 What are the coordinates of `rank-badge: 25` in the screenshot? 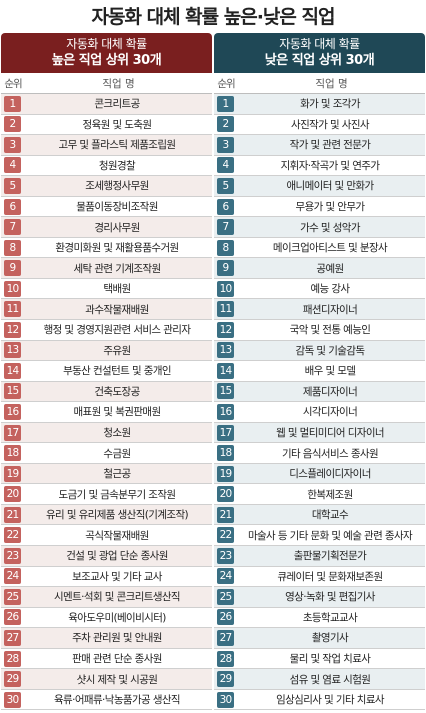 It's located at (225, 596).